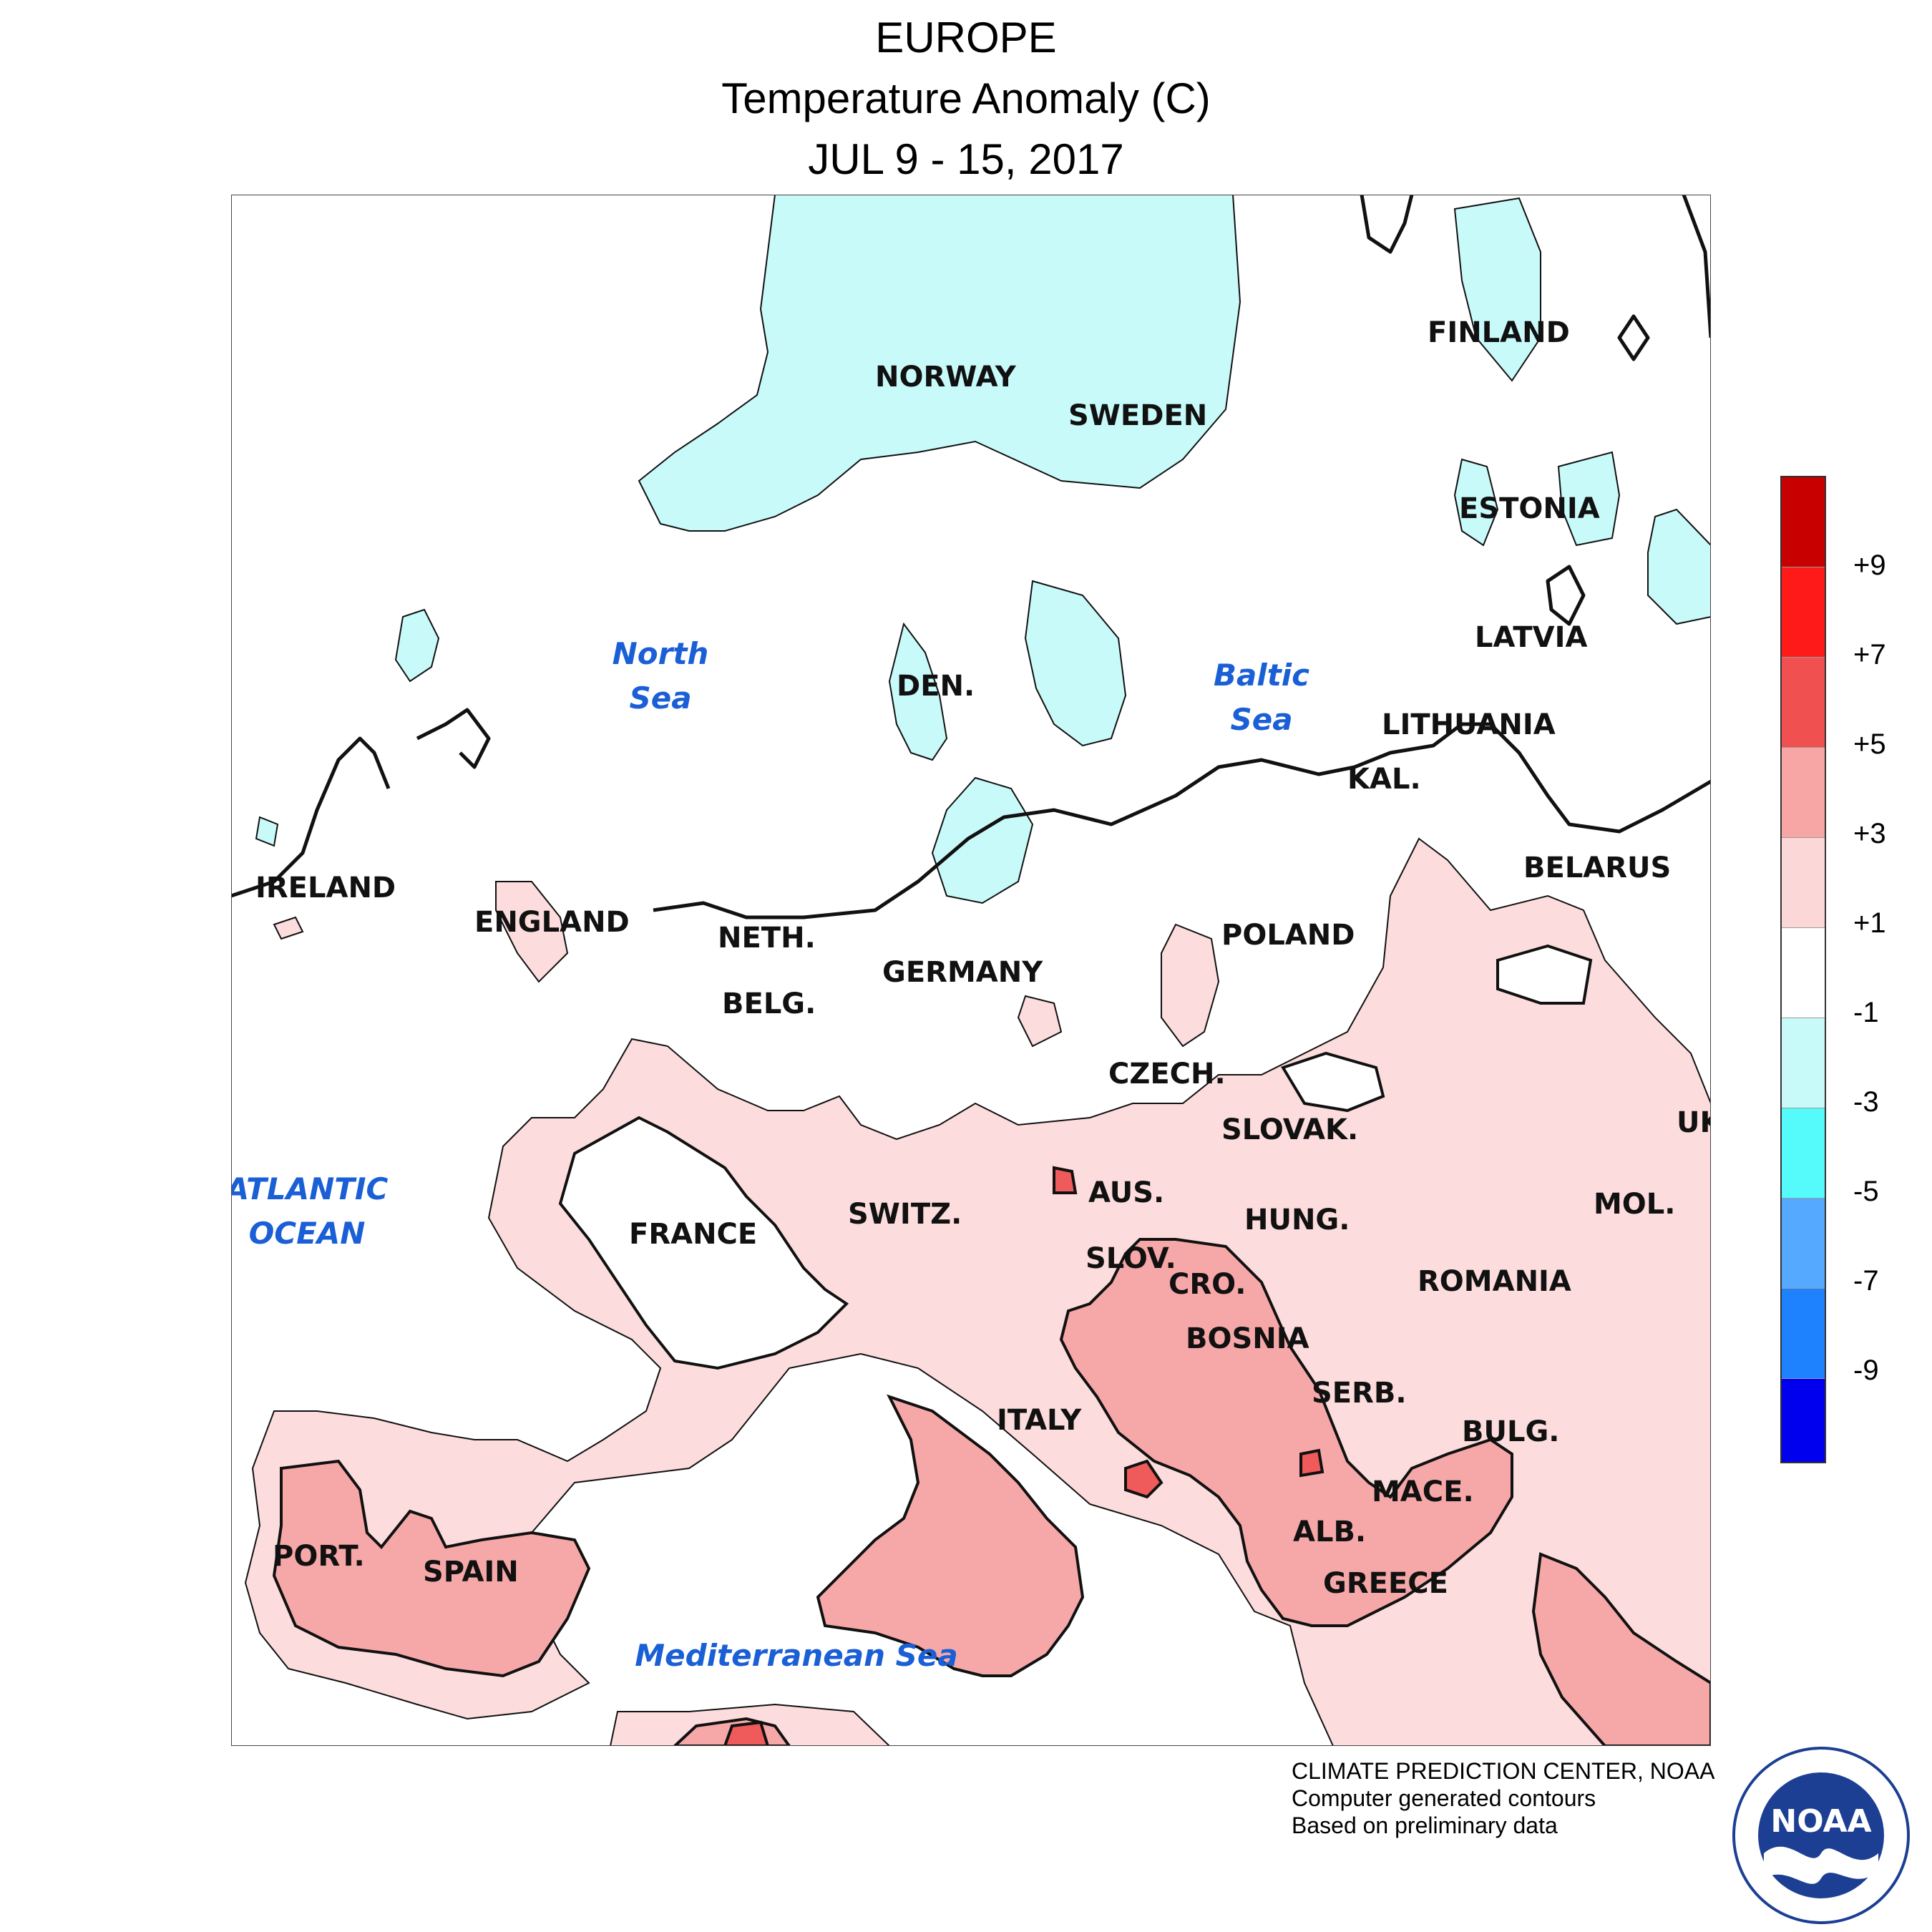 The height and width of the screenshot is (1932, 1932). Describe the element at coordinates (966, 38) in the screenshot. I see `map-region-title: EUROPE` at that location.